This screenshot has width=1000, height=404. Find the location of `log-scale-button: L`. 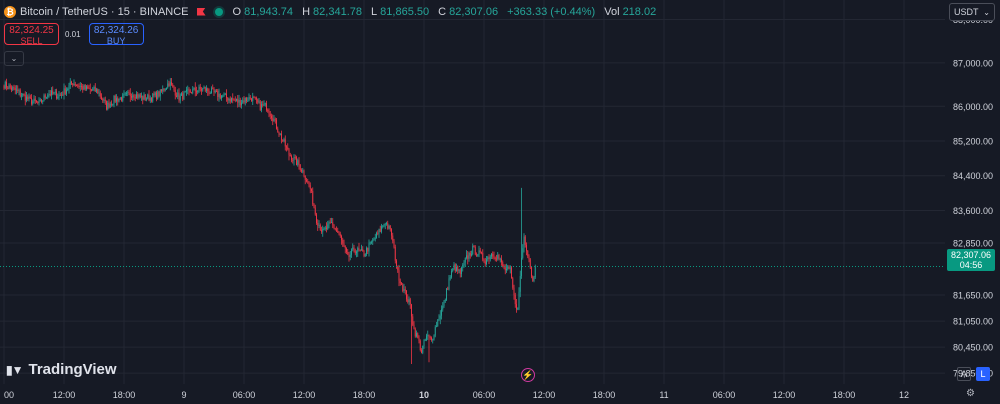

log-scale-button: L is located at coordinates (983, 374).